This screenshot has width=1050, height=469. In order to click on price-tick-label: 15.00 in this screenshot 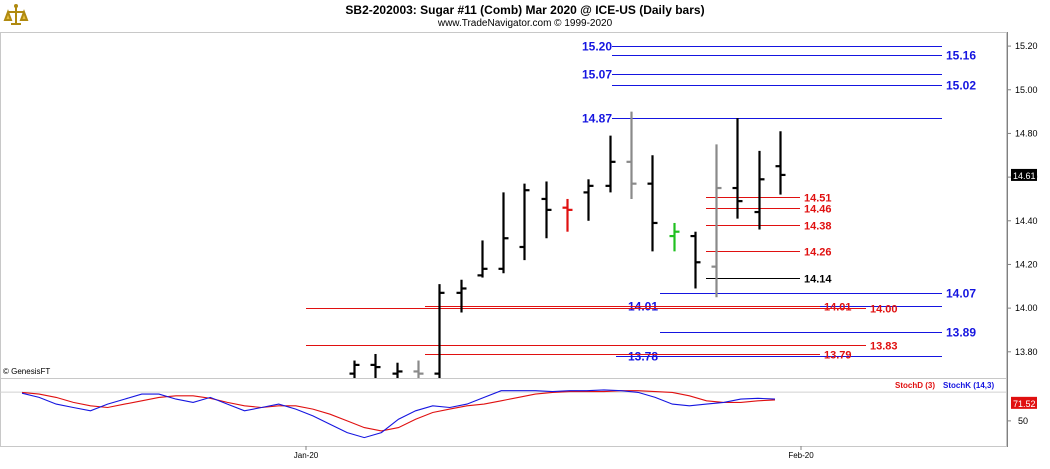, I will do `click(1026, 90)`.